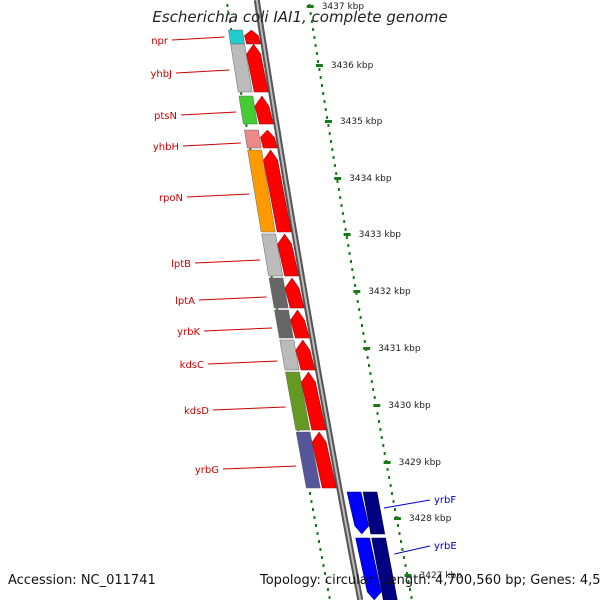 This screenshot has height=600, width=600. I want to click on cog-box-yrbF, so click(374, 513).